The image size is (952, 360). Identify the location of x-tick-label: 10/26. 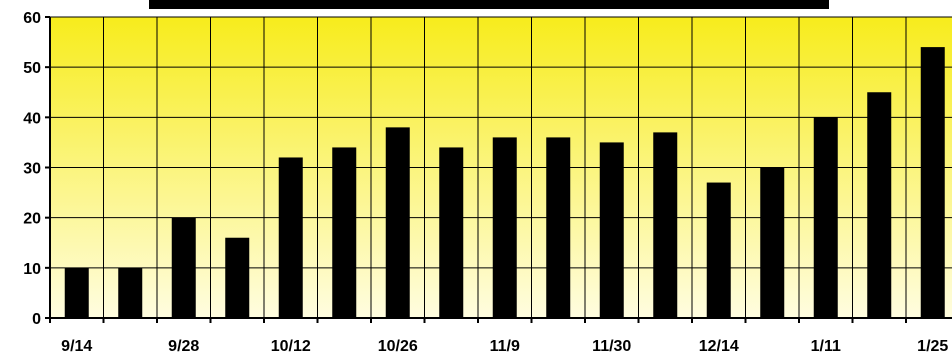
(398, 346).